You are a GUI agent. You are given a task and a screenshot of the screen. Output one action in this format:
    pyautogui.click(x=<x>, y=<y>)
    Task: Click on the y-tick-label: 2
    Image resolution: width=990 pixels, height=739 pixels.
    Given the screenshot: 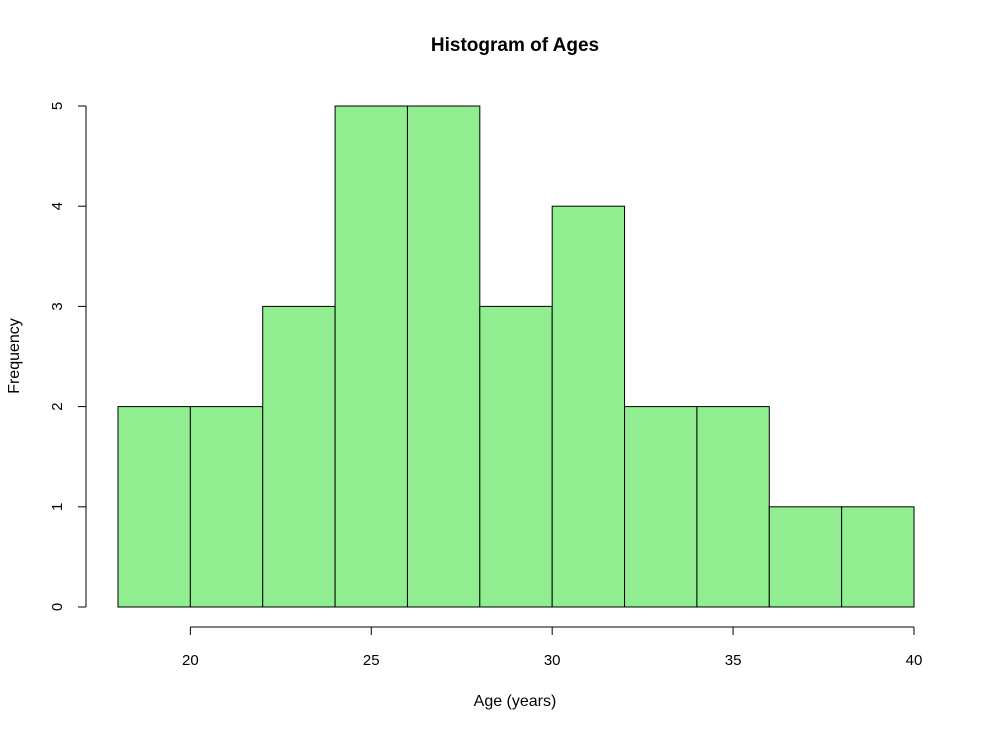 What is the action you would take?
    pyautogui.click(x=57, y=406)
    